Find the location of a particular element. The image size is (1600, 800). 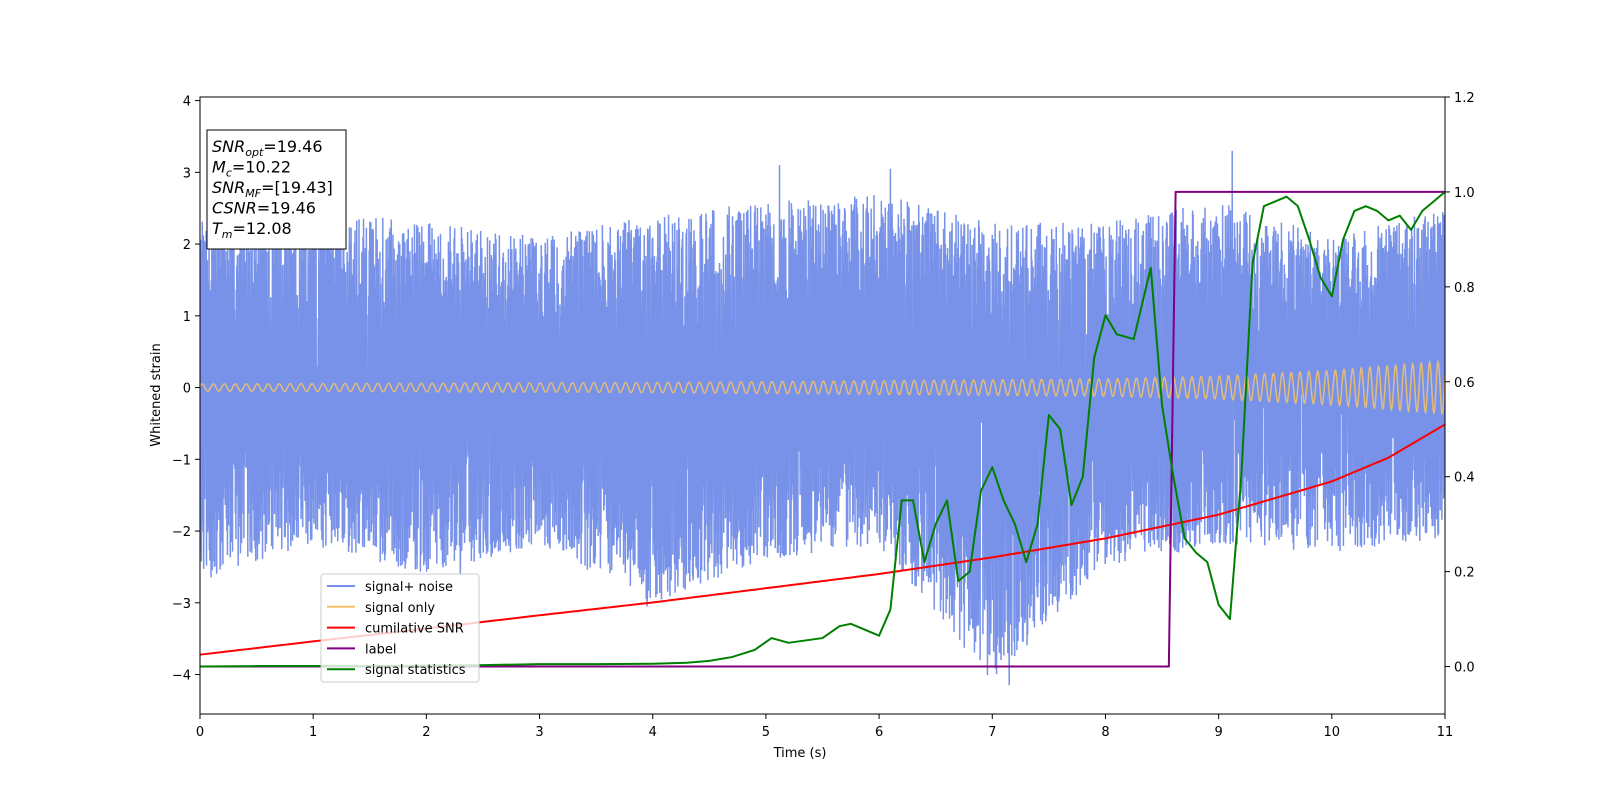

stats-box-frame is located at coordinates (276, 189).